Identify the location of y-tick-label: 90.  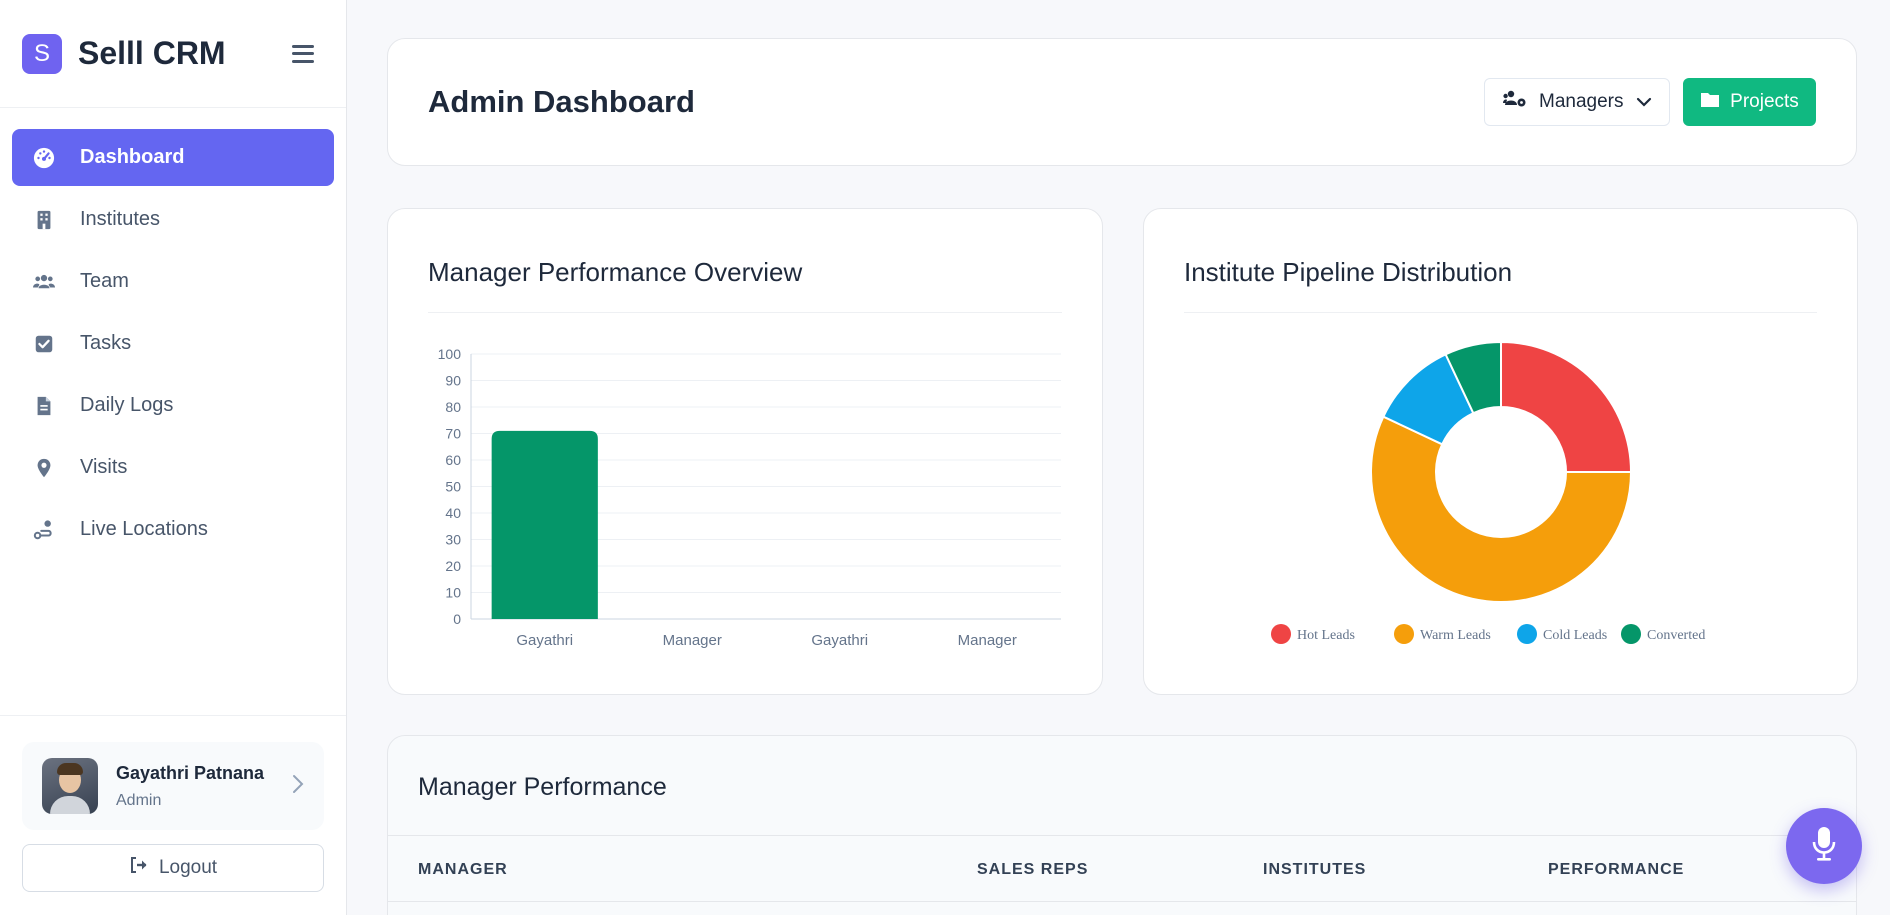
(453, 381).